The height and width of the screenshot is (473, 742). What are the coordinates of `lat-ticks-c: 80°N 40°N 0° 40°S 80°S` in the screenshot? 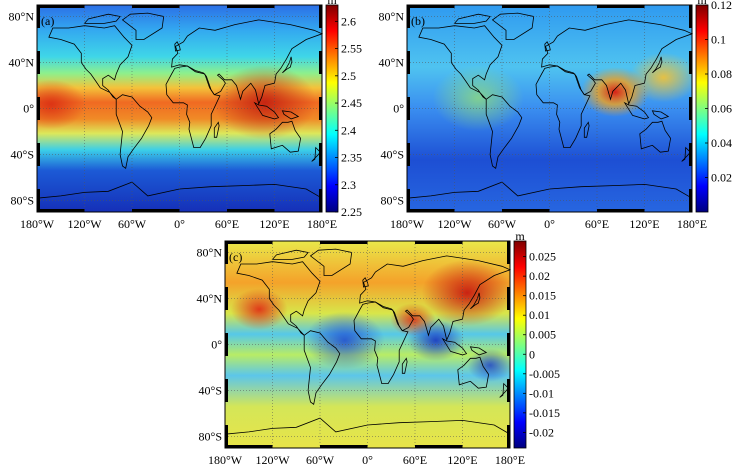 It's located at (210, 345).